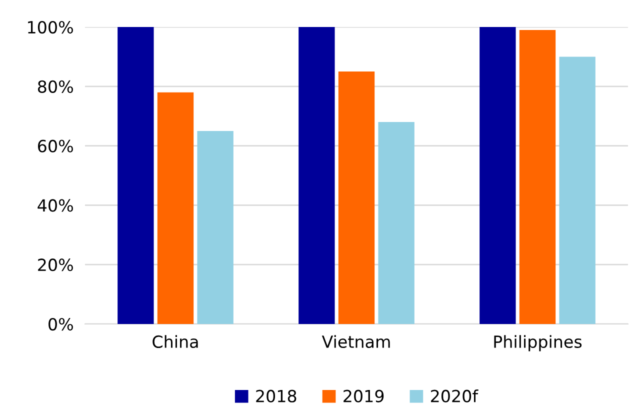 The width and height of the screenshot is (638, 408). Describe the element at coordinates (538, 343) in the screenshot. I see `x-tick-label: Philippines` at that location.